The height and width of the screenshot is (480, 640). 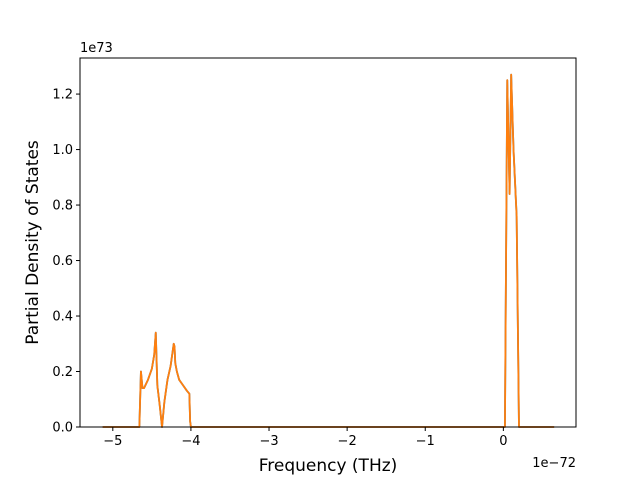 I want to click on x-tick-label: −1, so click(x=425, y=441).